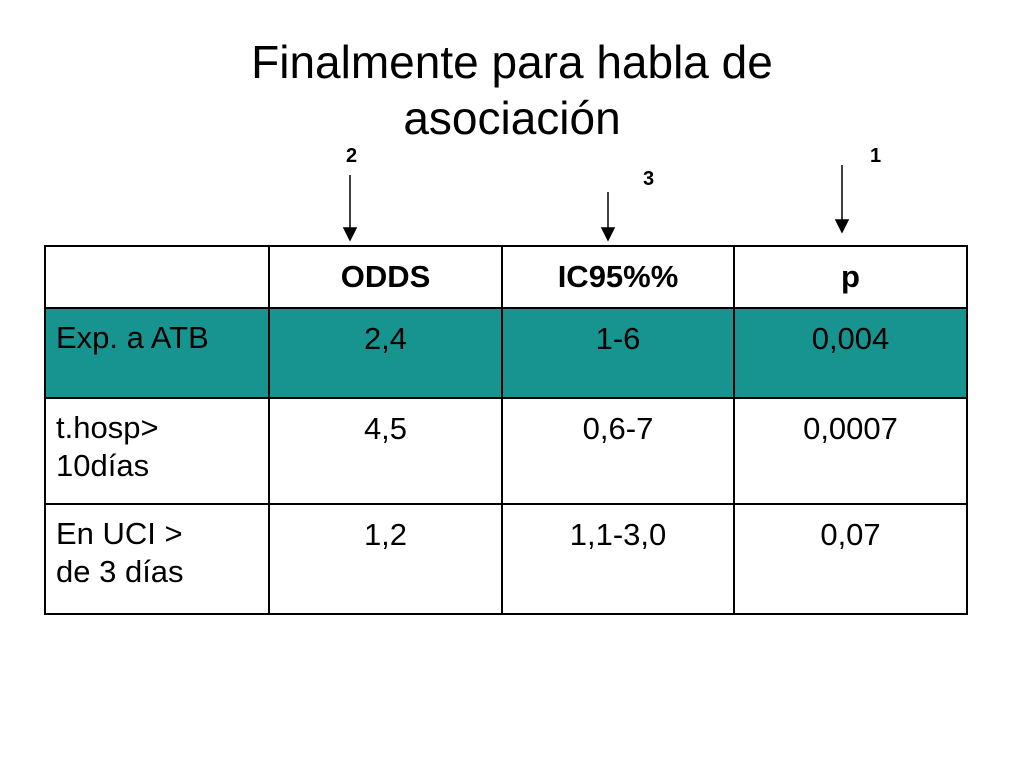  I want to click on label-line: de 3 días, so click(120, 571).